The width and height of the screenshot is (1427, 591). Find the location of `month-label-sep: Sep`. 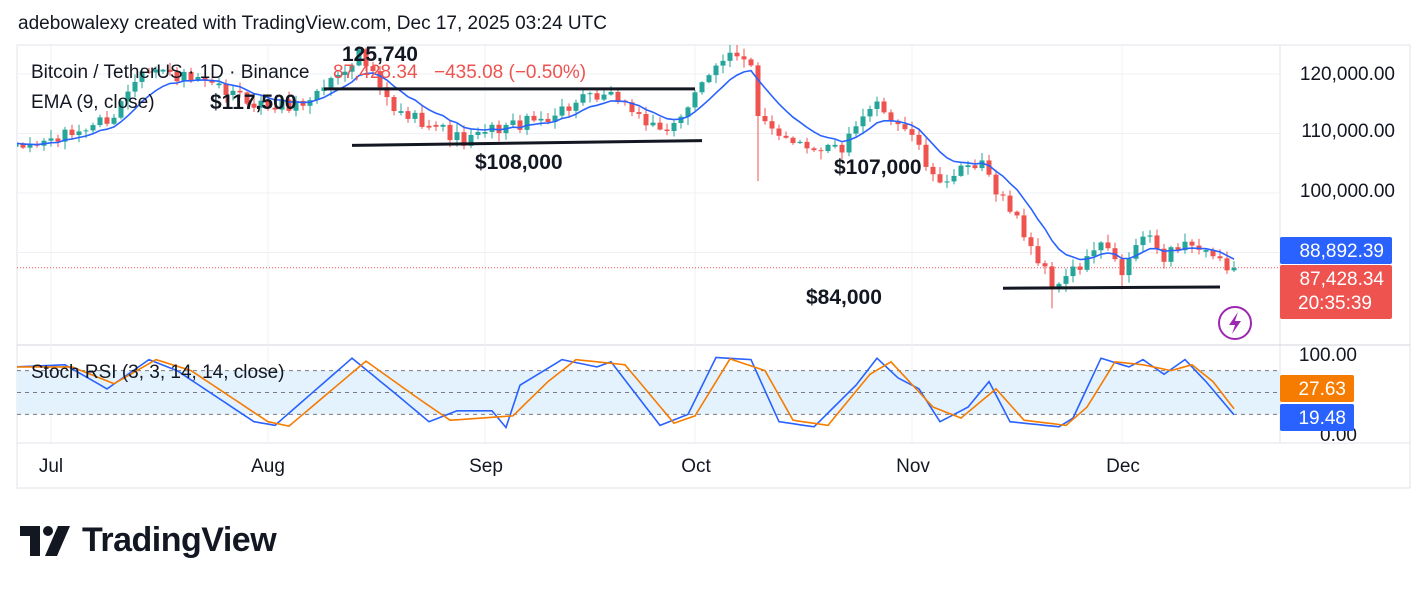

month-label-sep: Sep is located at coordinates (486, 466).